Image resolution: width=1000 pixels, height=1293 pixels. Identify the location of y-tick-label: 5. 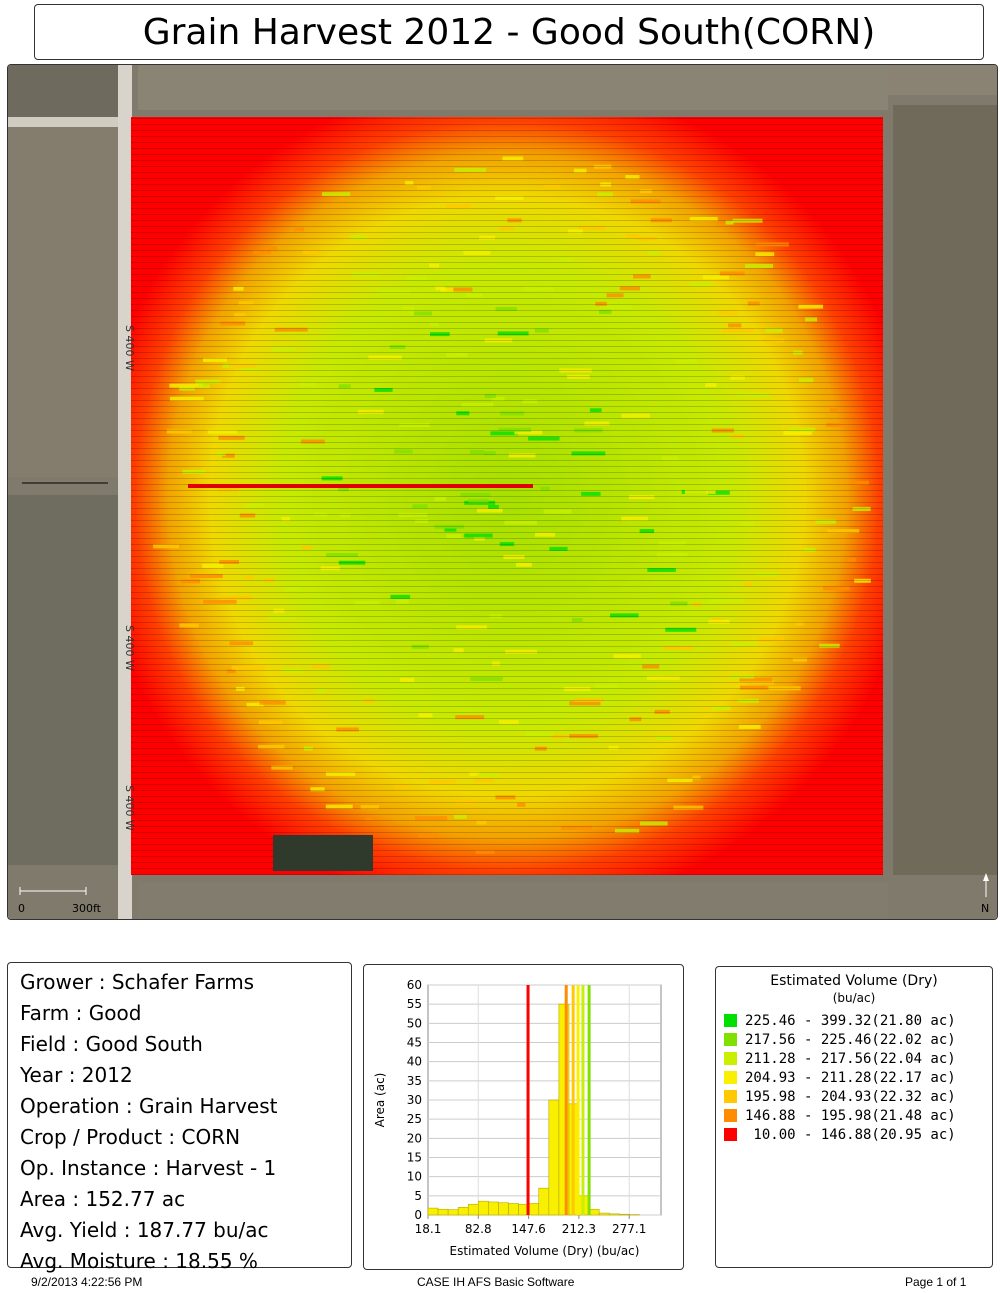
(418, 1196).